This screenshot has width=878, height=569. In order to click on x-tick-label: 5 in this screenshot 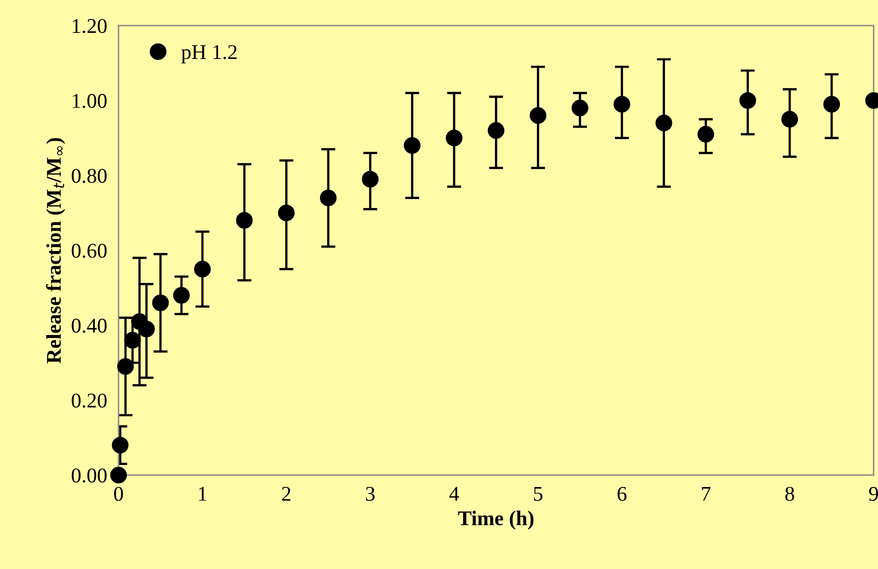, I will do `click(538, 494)`.